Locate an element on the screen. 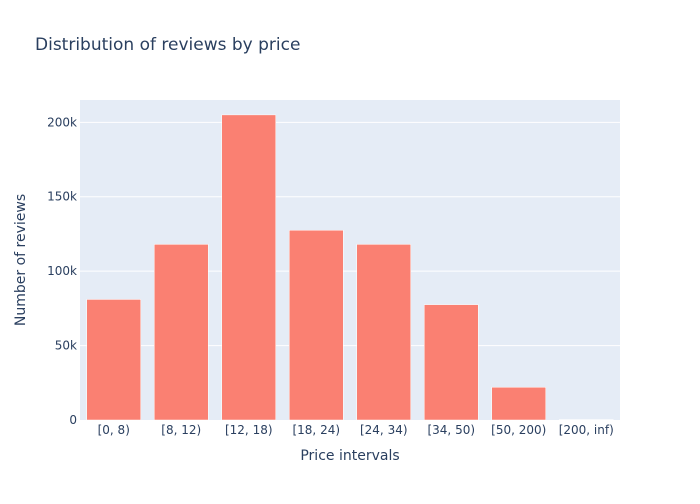  y-tick-labels: 0 50k 100k 150k 200k is located at coordinates (62, 271).